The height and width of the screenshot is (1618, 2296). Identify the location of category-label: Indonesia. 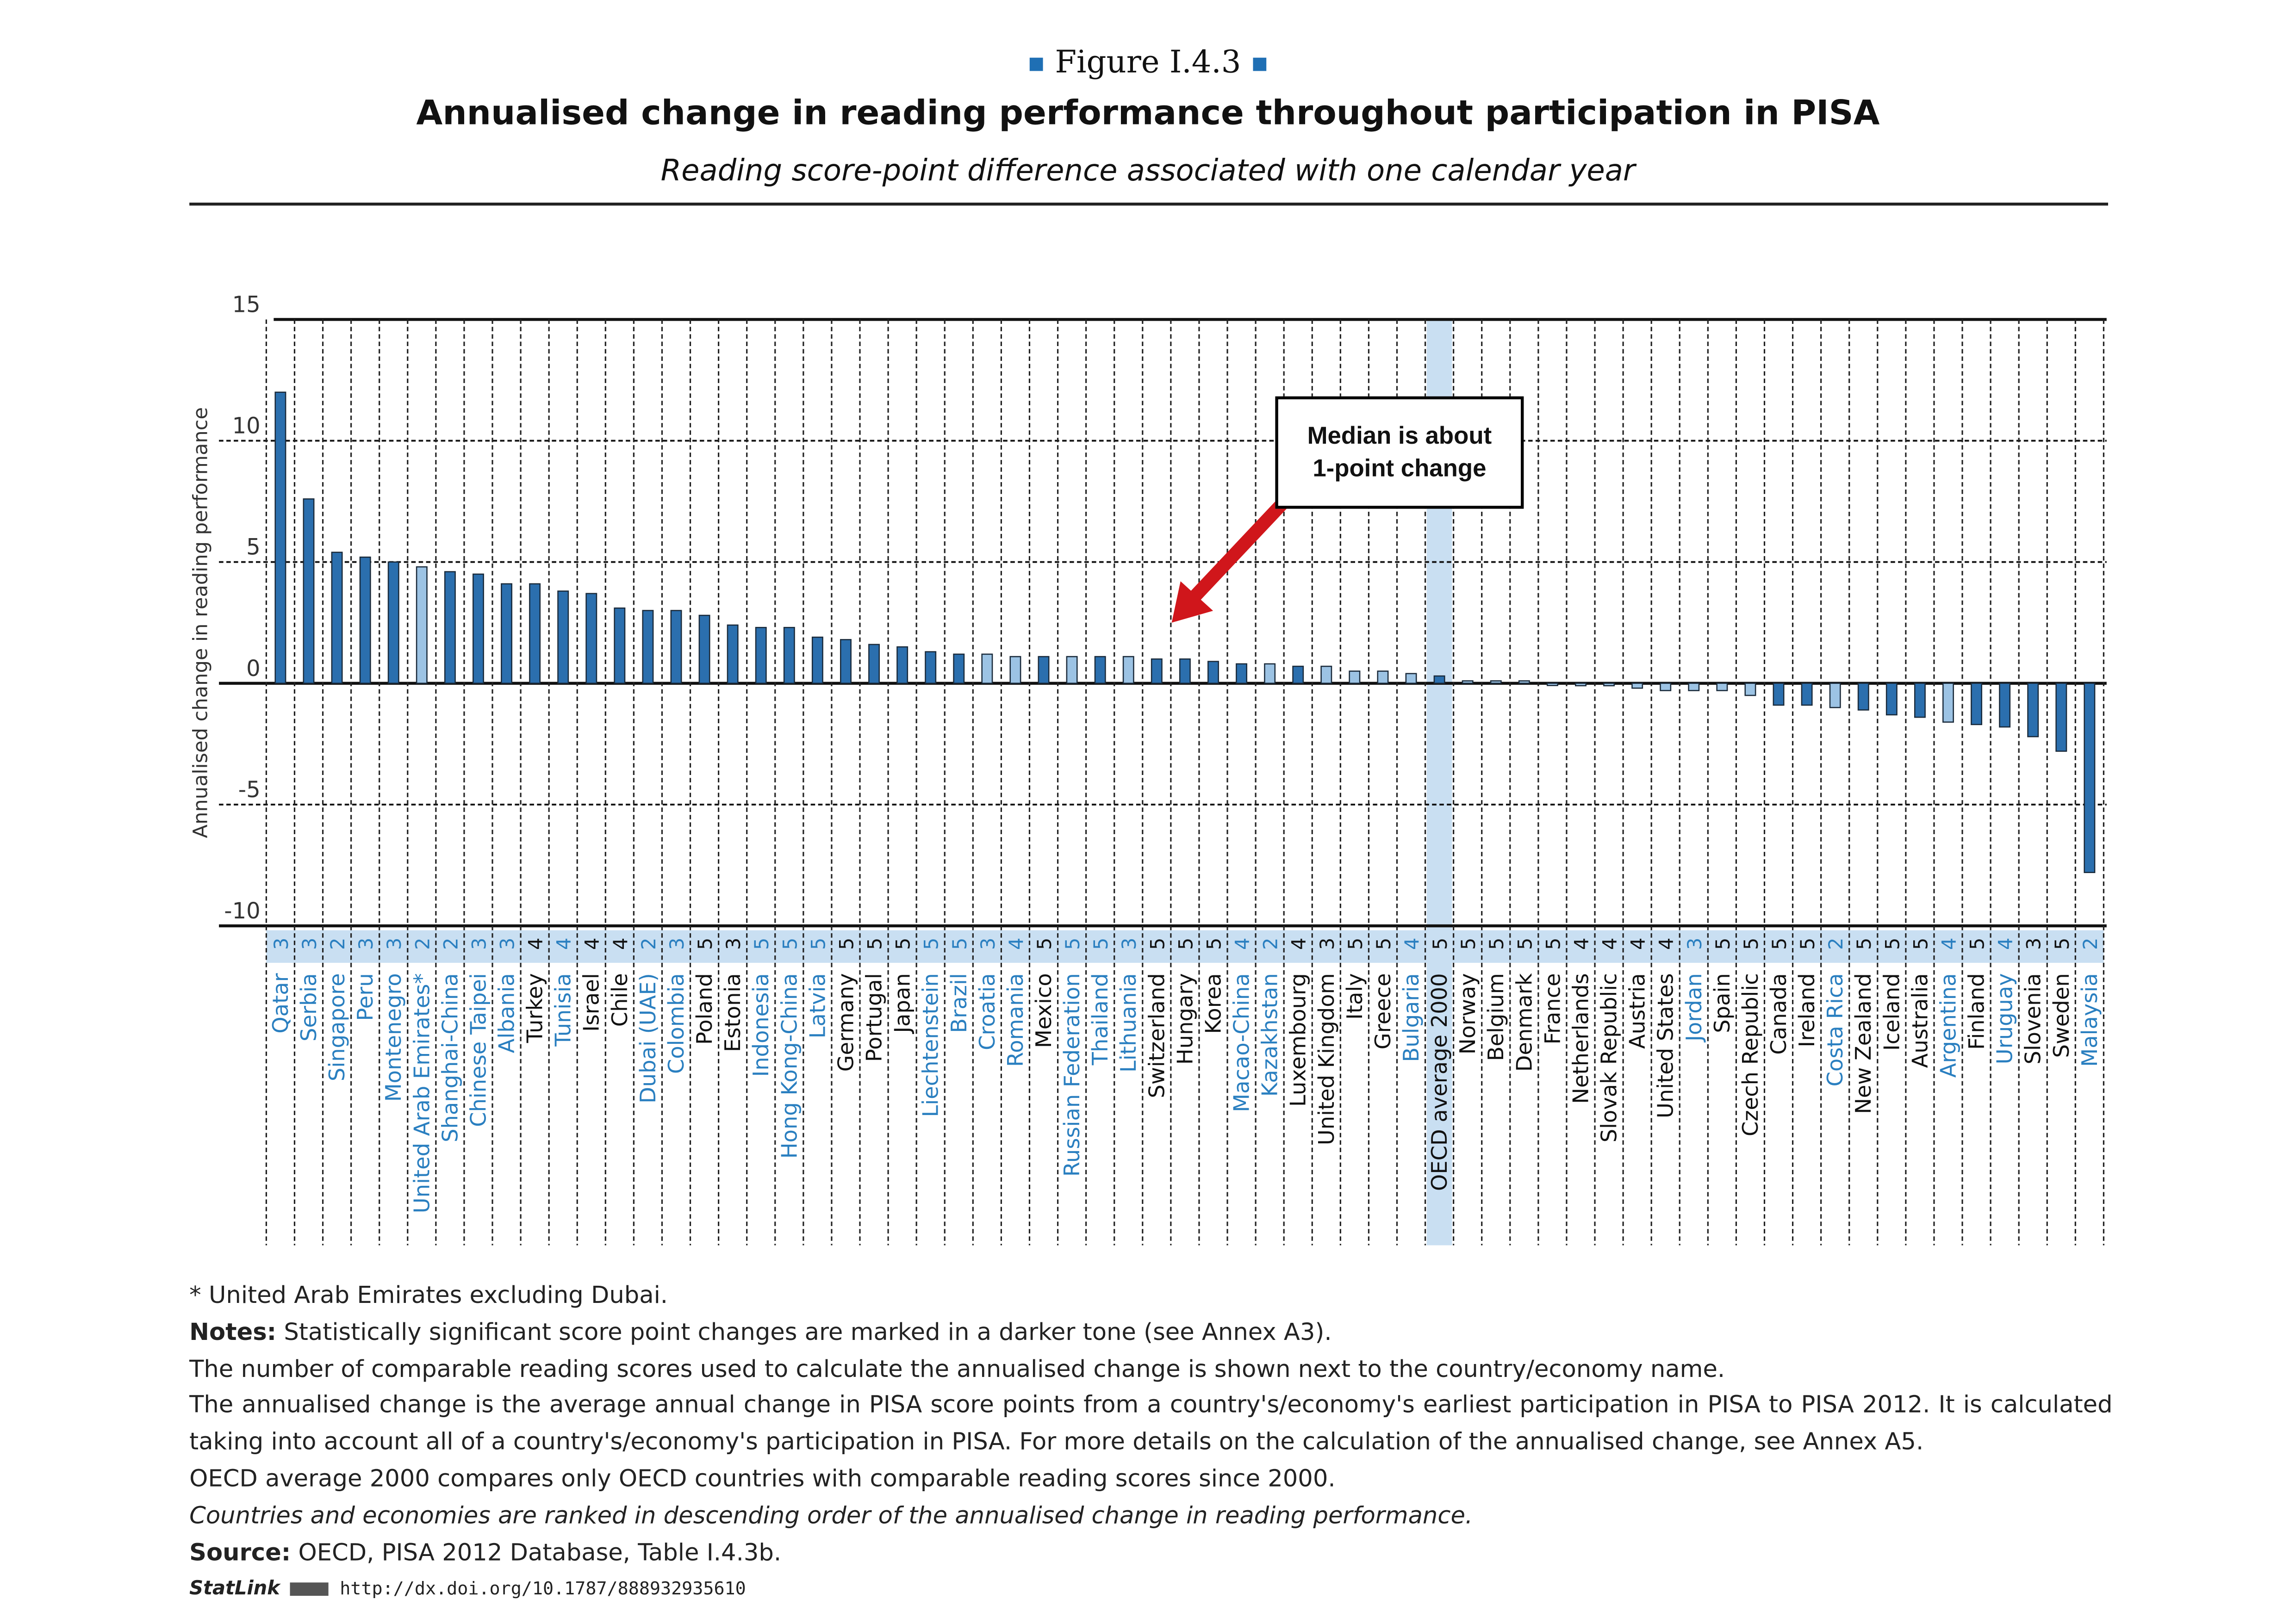
(760, 1025).